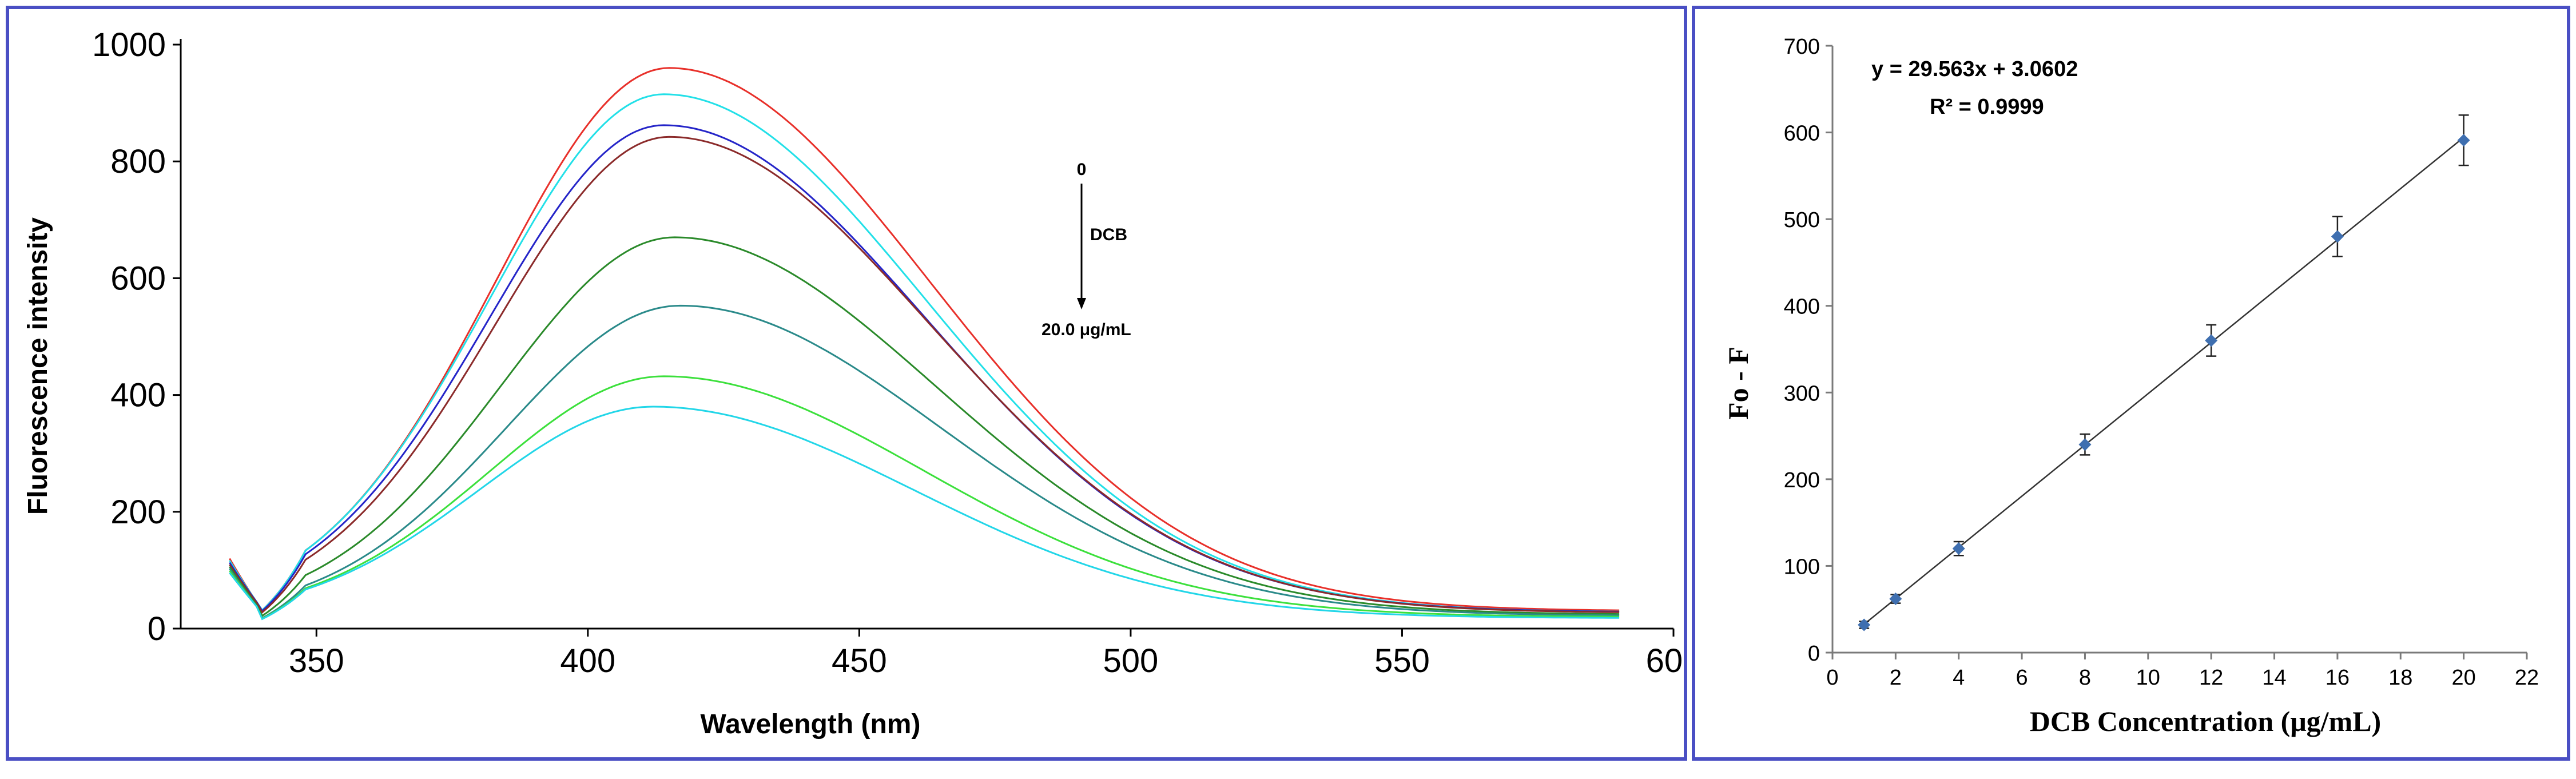 The width and height of the screenshot is (2576, 779). I want to click on x-axis-label: Wavelength (nm), so click(811, 724).